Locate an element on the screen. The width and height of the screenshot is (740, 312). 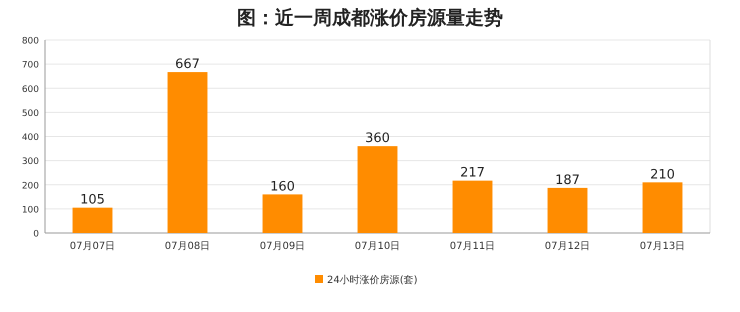
data-label: 667 is located at coordinates (187, 64).